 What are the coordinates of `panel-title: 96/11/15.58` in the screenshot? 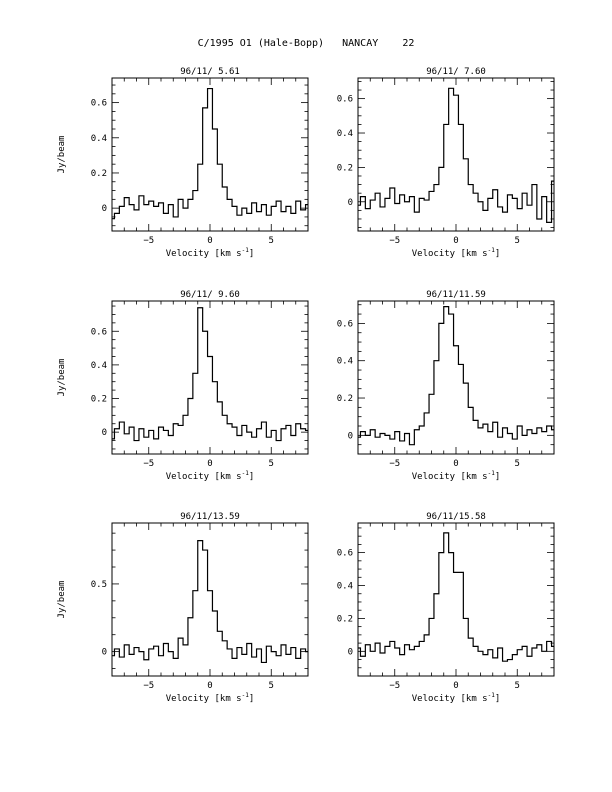 It's located at (456, 517).